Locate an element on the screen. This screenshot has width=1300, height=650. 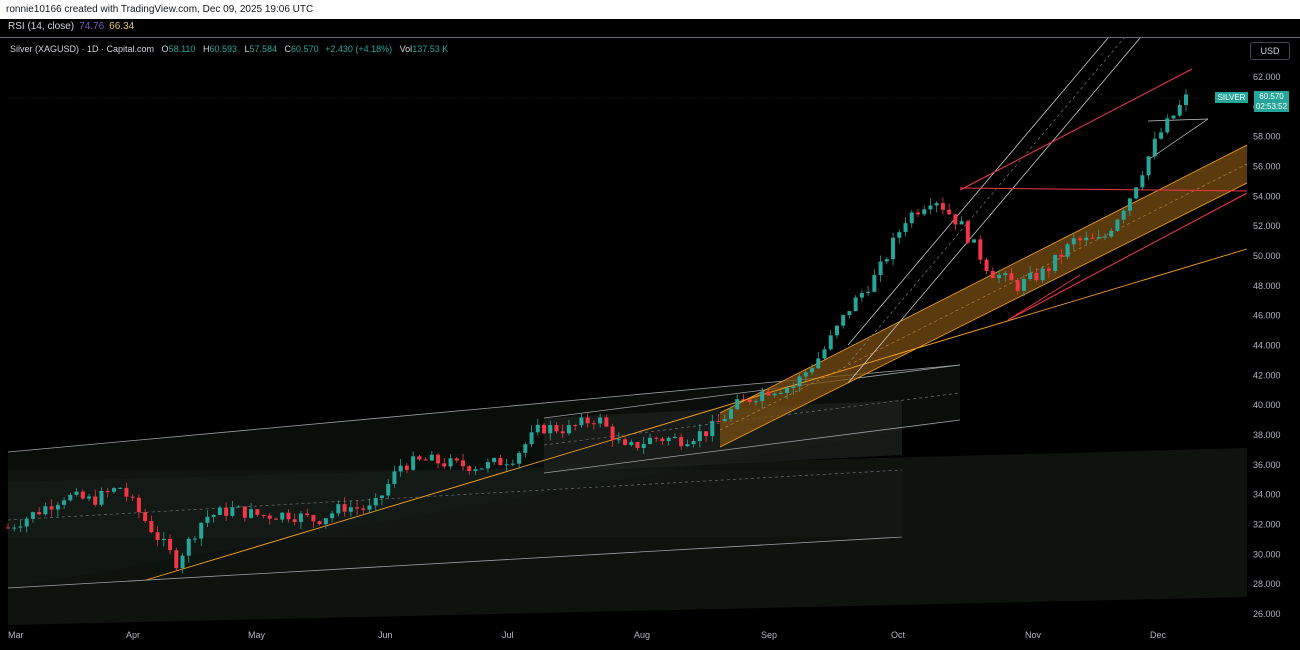
time-tick-label: Sep is located at coordinates (769, 635).